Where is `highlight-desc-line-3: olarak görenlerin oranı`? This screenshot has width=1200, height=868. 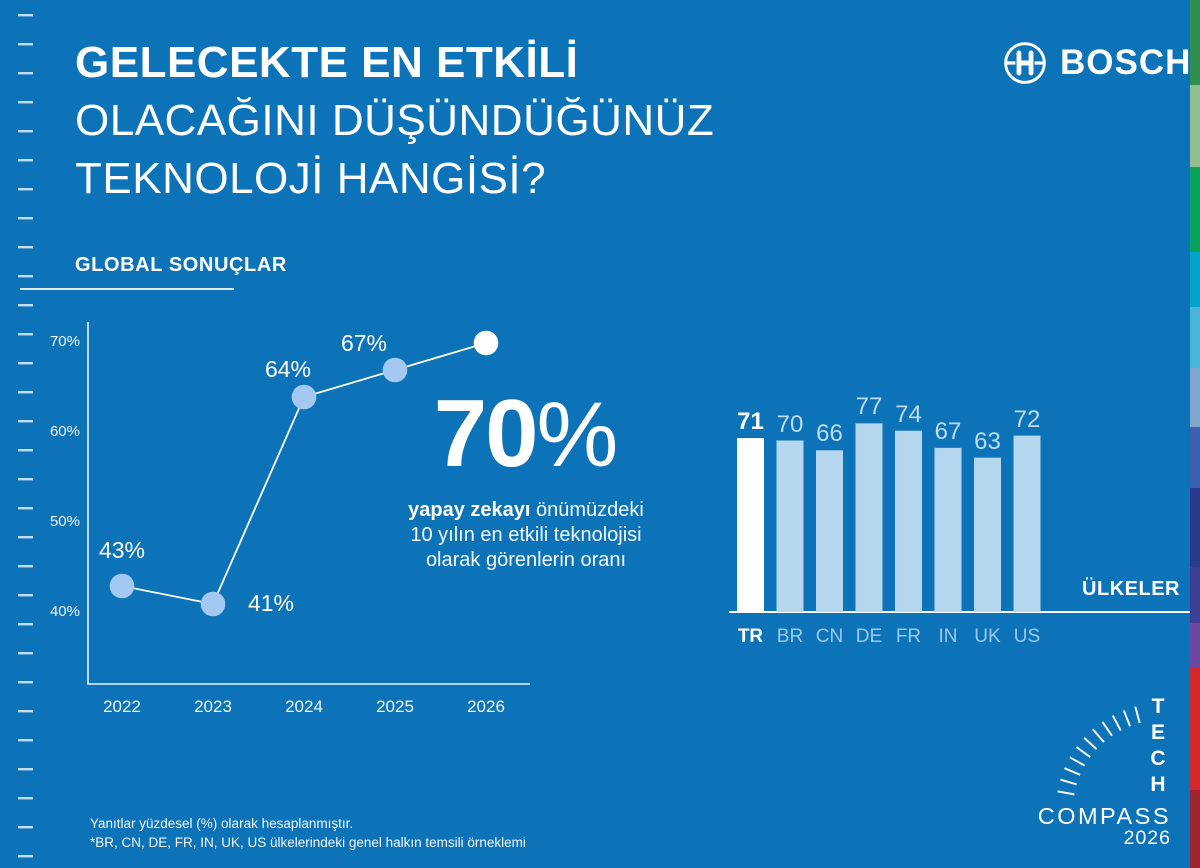 highlight-desc-line-3: olarak görenlerin oranı is located at coordinates (526, 560).